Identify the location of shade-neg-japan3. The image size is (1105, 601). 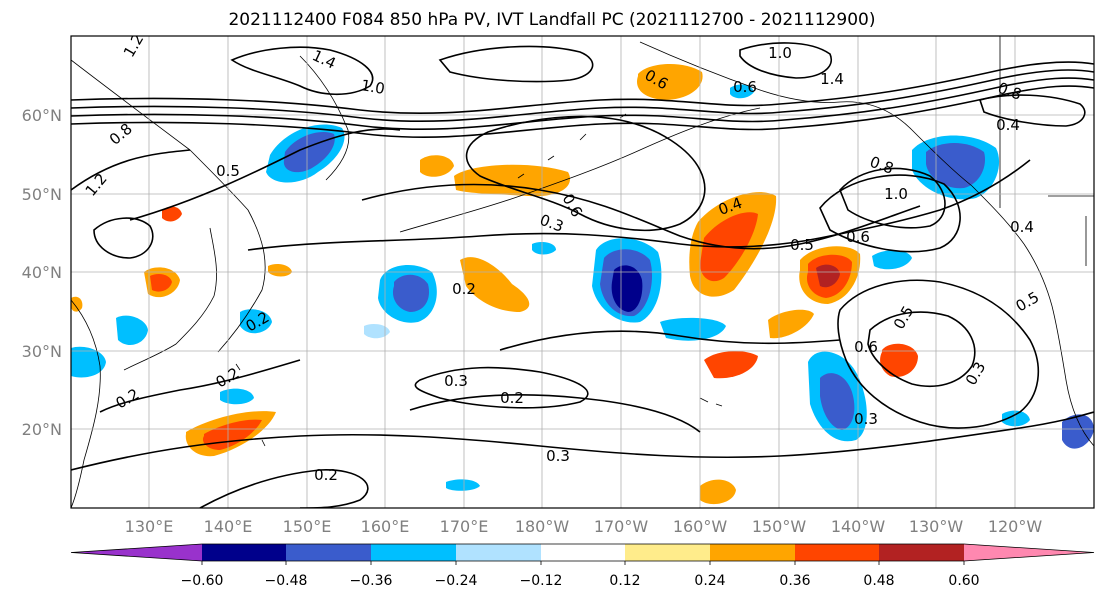
(256, 321).